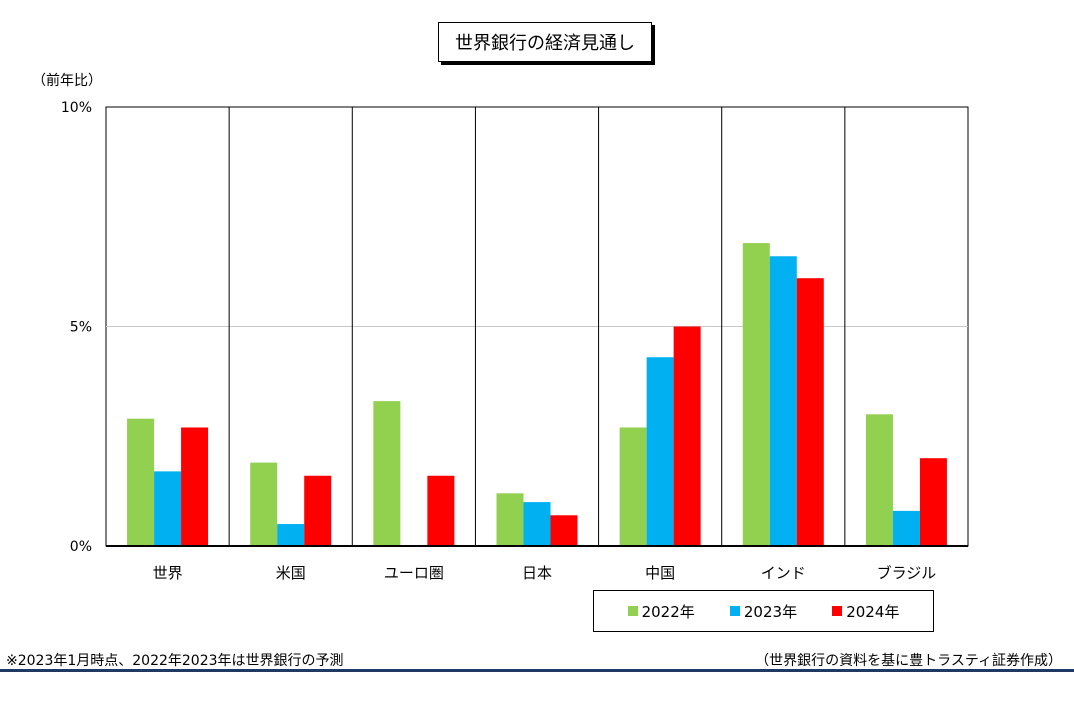  Describe the element at coordinates (141, 482) in the screenshot. I see `bar-2022年-世界` at that location.